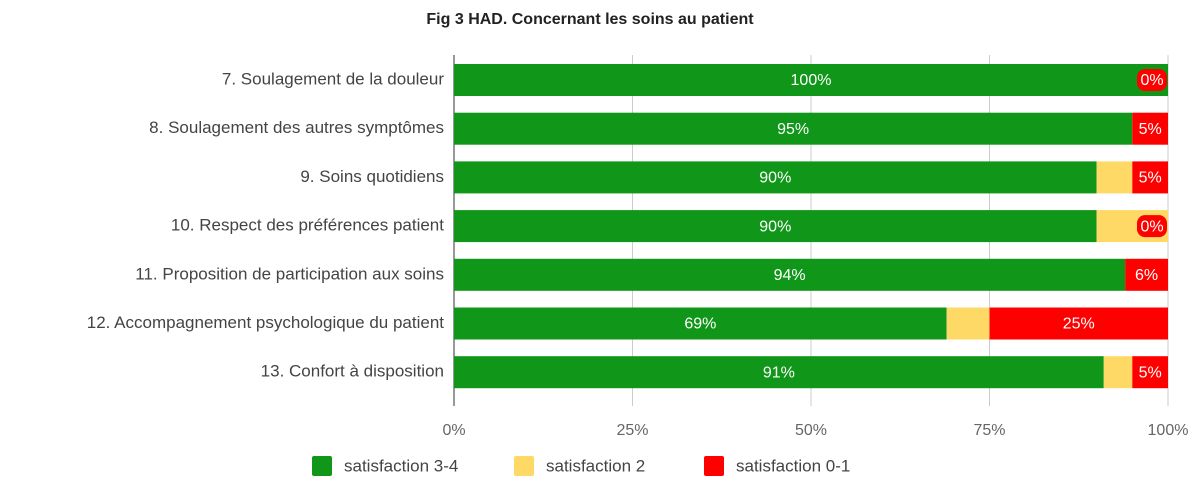 The height and width of the screenshot is (477, 1201). What do you see at coordinates (1168, 430) in the screenshot?
I see `x-tick-label: 100%` at bounding box center [1168, 430].